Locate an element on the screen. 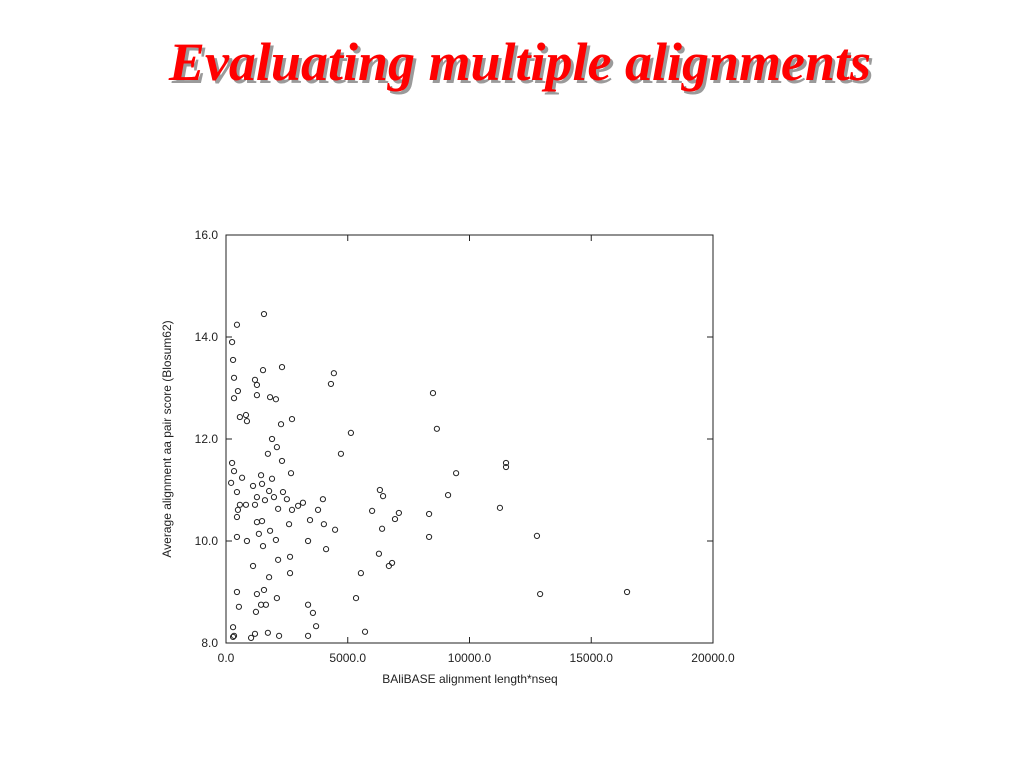  y-tick-label: 8.0 is located at coordinates (209, 643).